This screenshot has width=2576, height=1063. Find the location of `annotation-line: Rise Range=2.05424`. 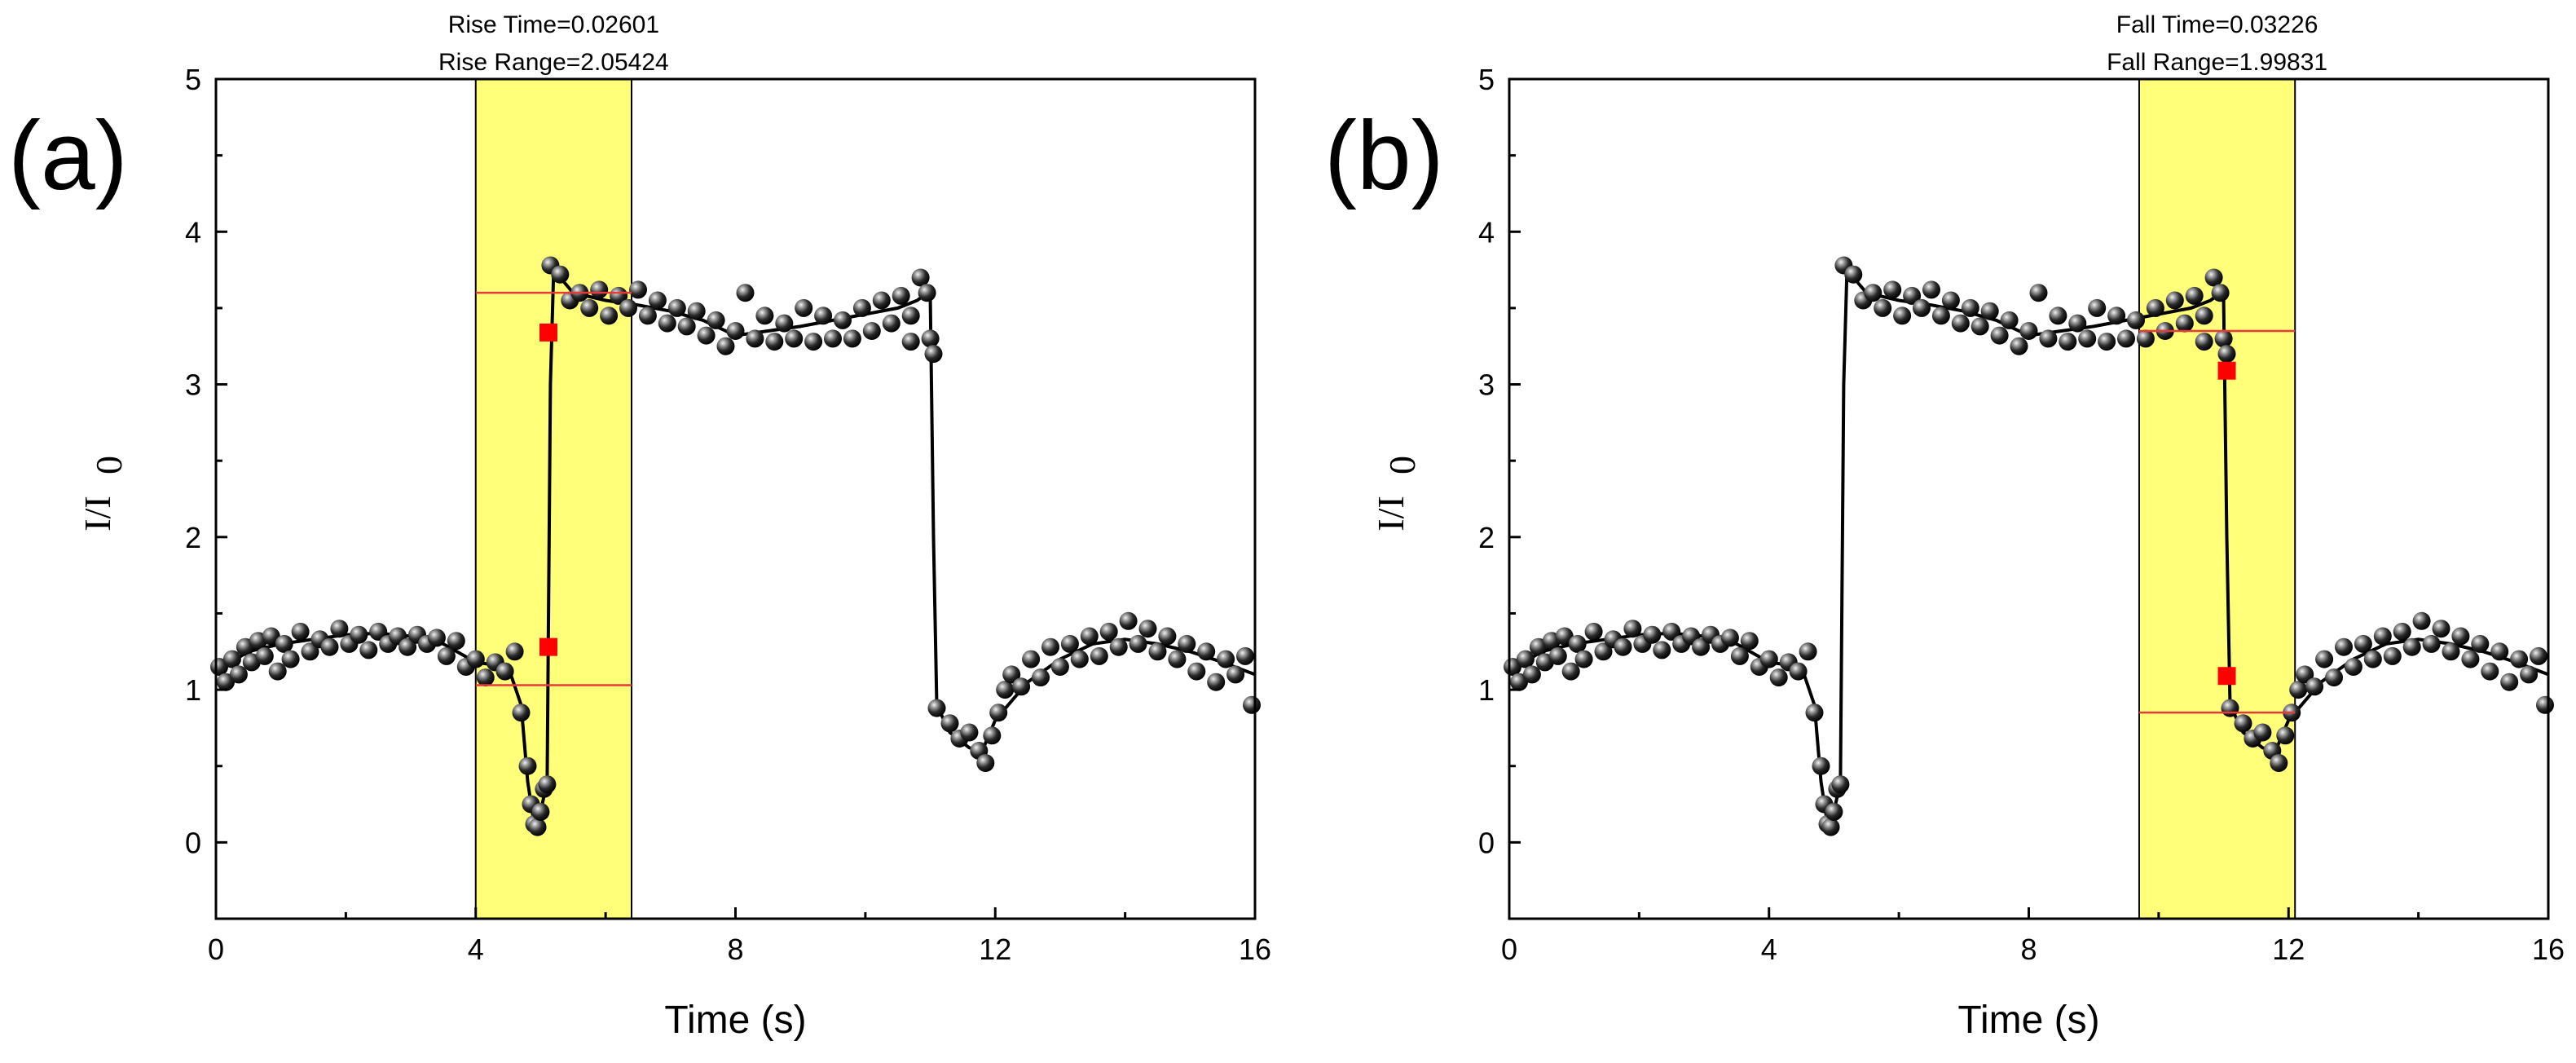

annotation-line: Rise Range=2.05424 is located at coordinates (554, 62).